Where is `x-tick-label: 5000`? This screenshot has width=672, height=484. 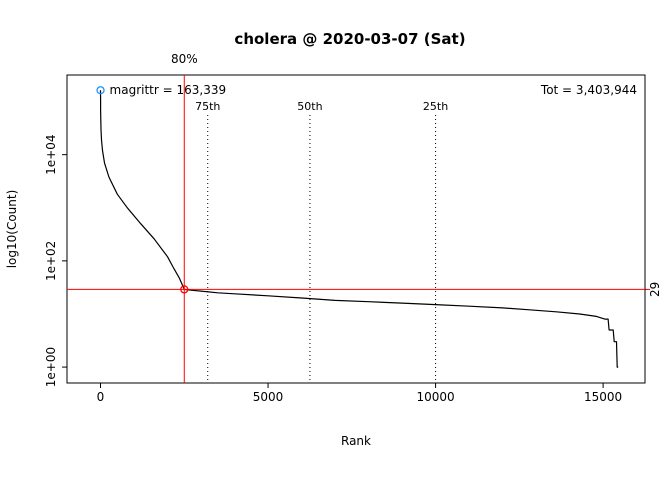 x-tick-label: 5000 is located at coordinates (268, 397).